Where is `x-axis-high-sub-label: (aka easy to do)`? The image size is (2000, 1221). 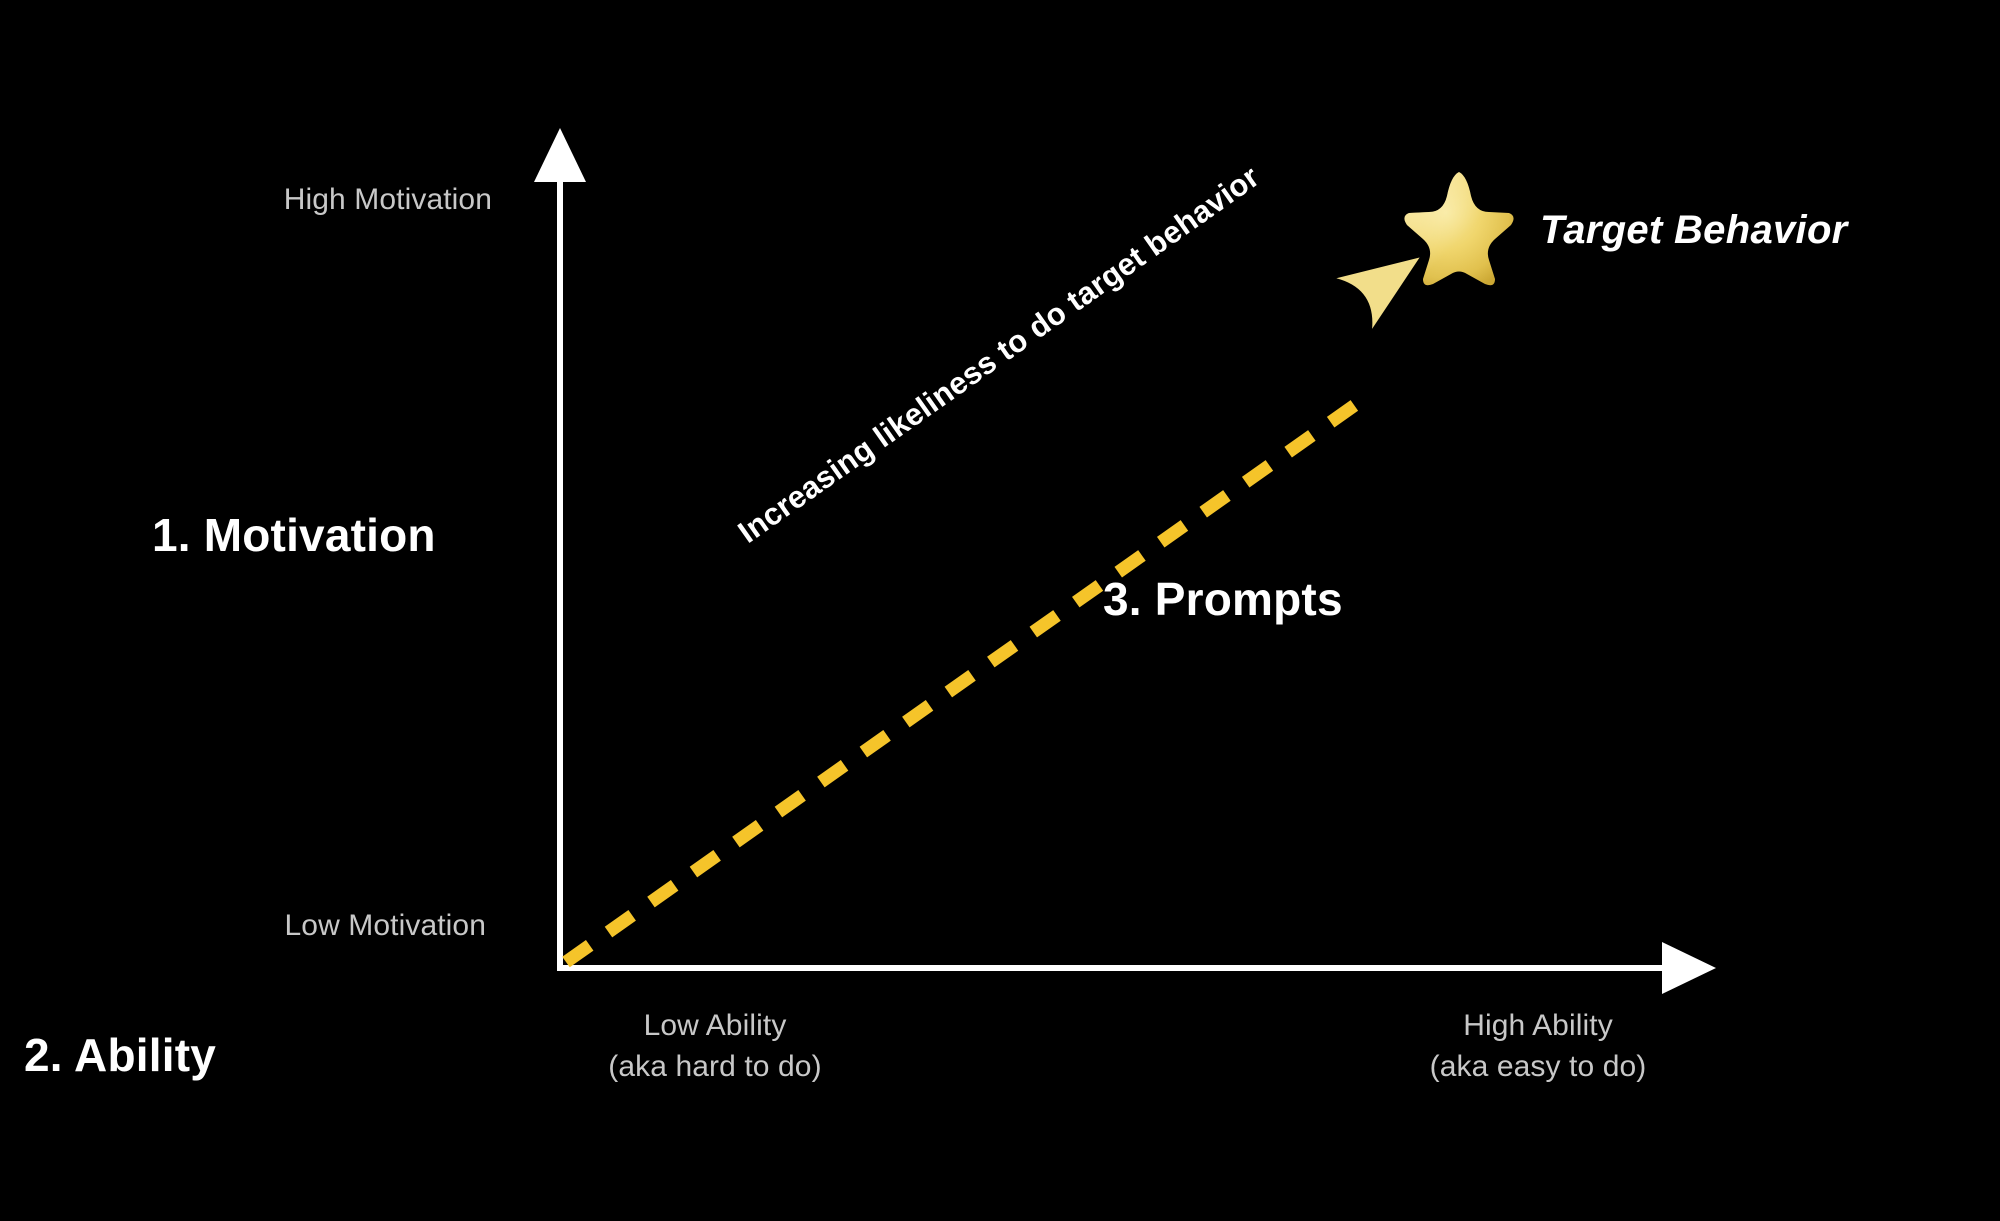
x-axis-high-sub-label: (aka easy to do) is located at coordinates (1538, 1066).